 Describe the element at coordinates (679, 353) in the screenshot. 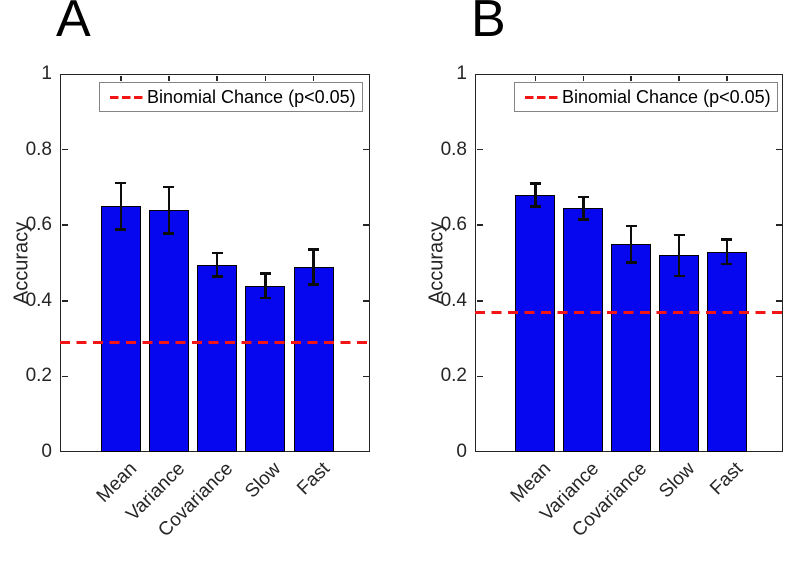

I see `bar-slow-b` at that location.